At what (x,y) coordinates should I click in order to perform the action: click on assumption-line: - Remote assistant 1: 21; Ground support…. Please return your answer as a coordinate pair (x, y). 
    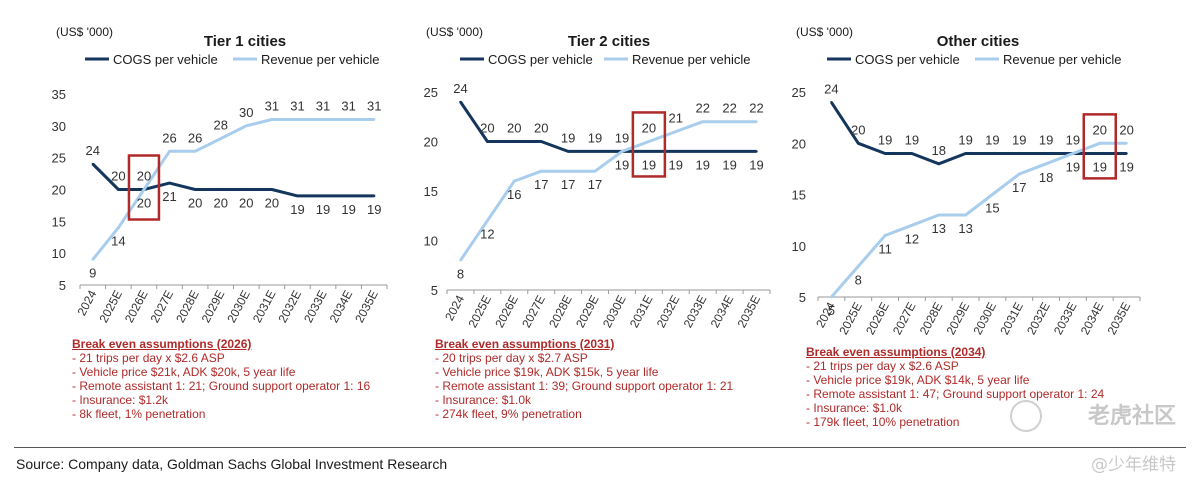
    Looking at the image, I should click on (221, 386).